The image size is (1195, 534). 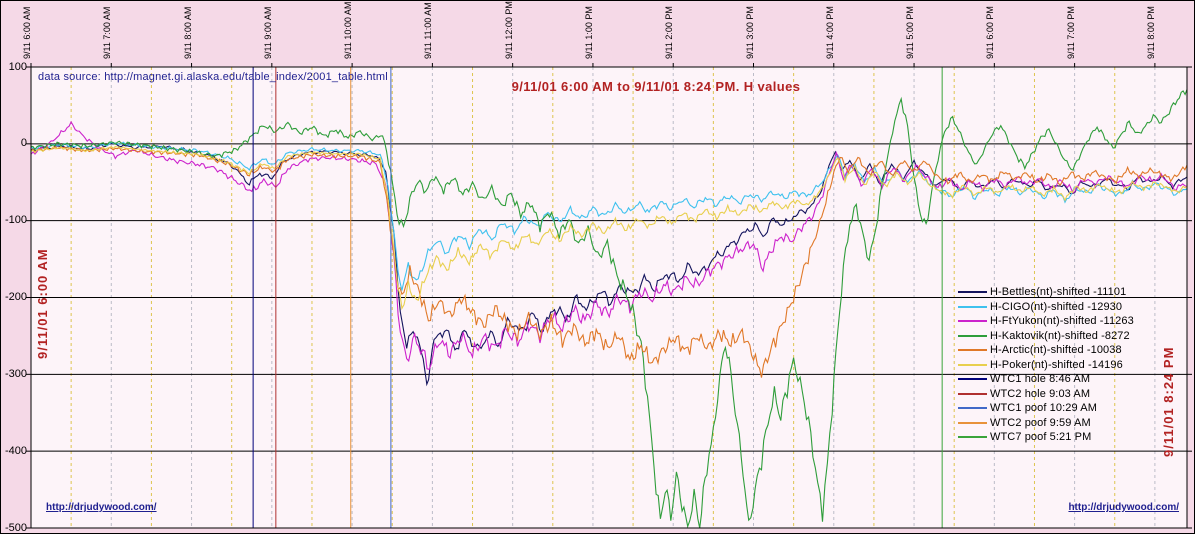 I want to click on legend-label: WTC1 poof 10:29 AM, so click(x=1043, y=408).